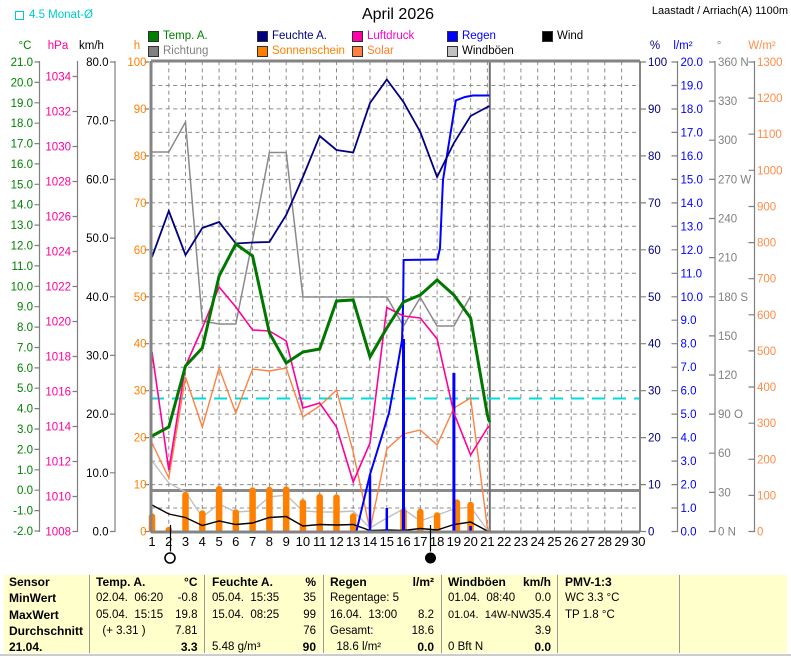 The width and height of the screenshot is (791, 656). I want to click on svg-text: 1026, so click(58, 218).